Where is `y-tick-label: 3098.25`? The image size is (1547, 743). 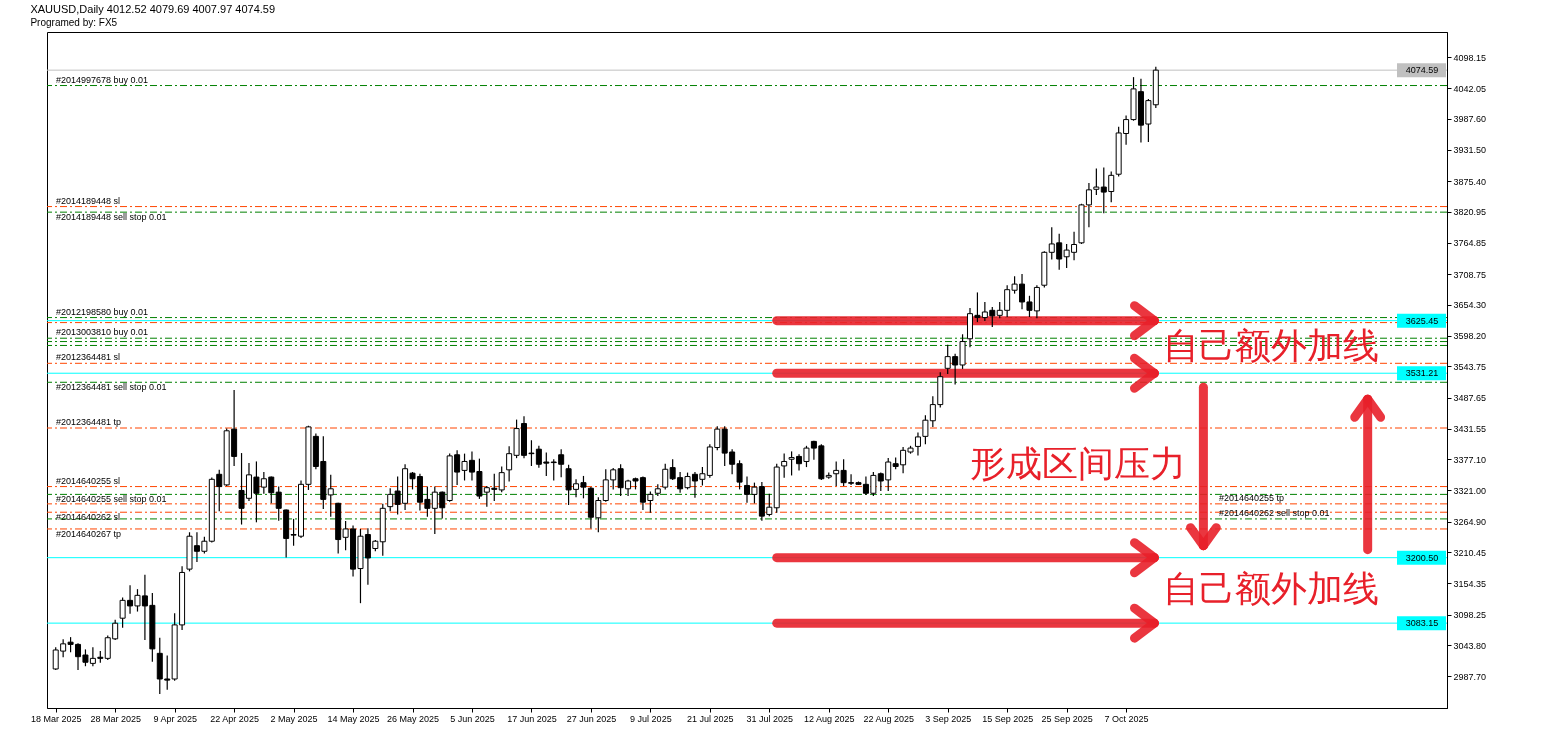 y-tick-label: 3098.25 is located at coordinates (1470, 615).